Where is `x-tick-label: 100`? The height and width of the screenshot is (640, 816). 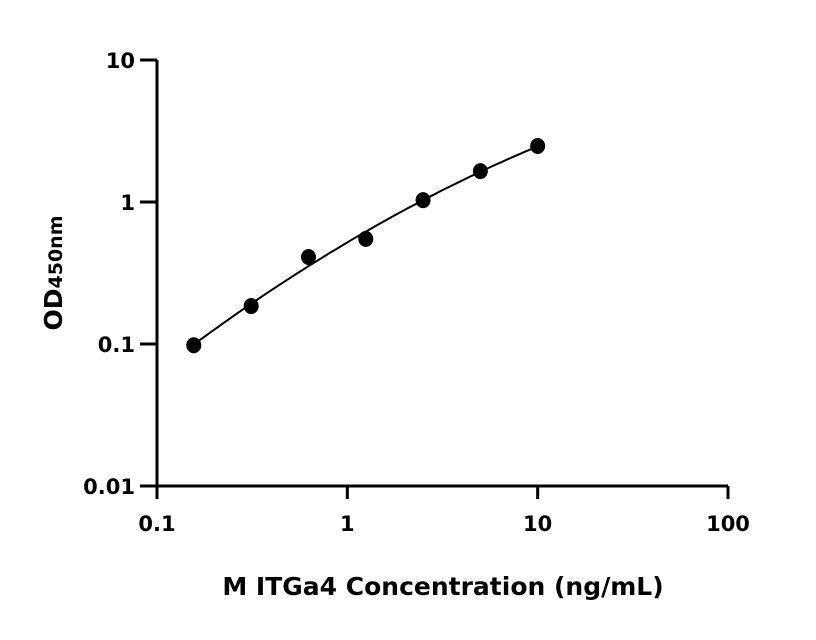 x-tick-label: 100 is located at coordinates (728, 524).